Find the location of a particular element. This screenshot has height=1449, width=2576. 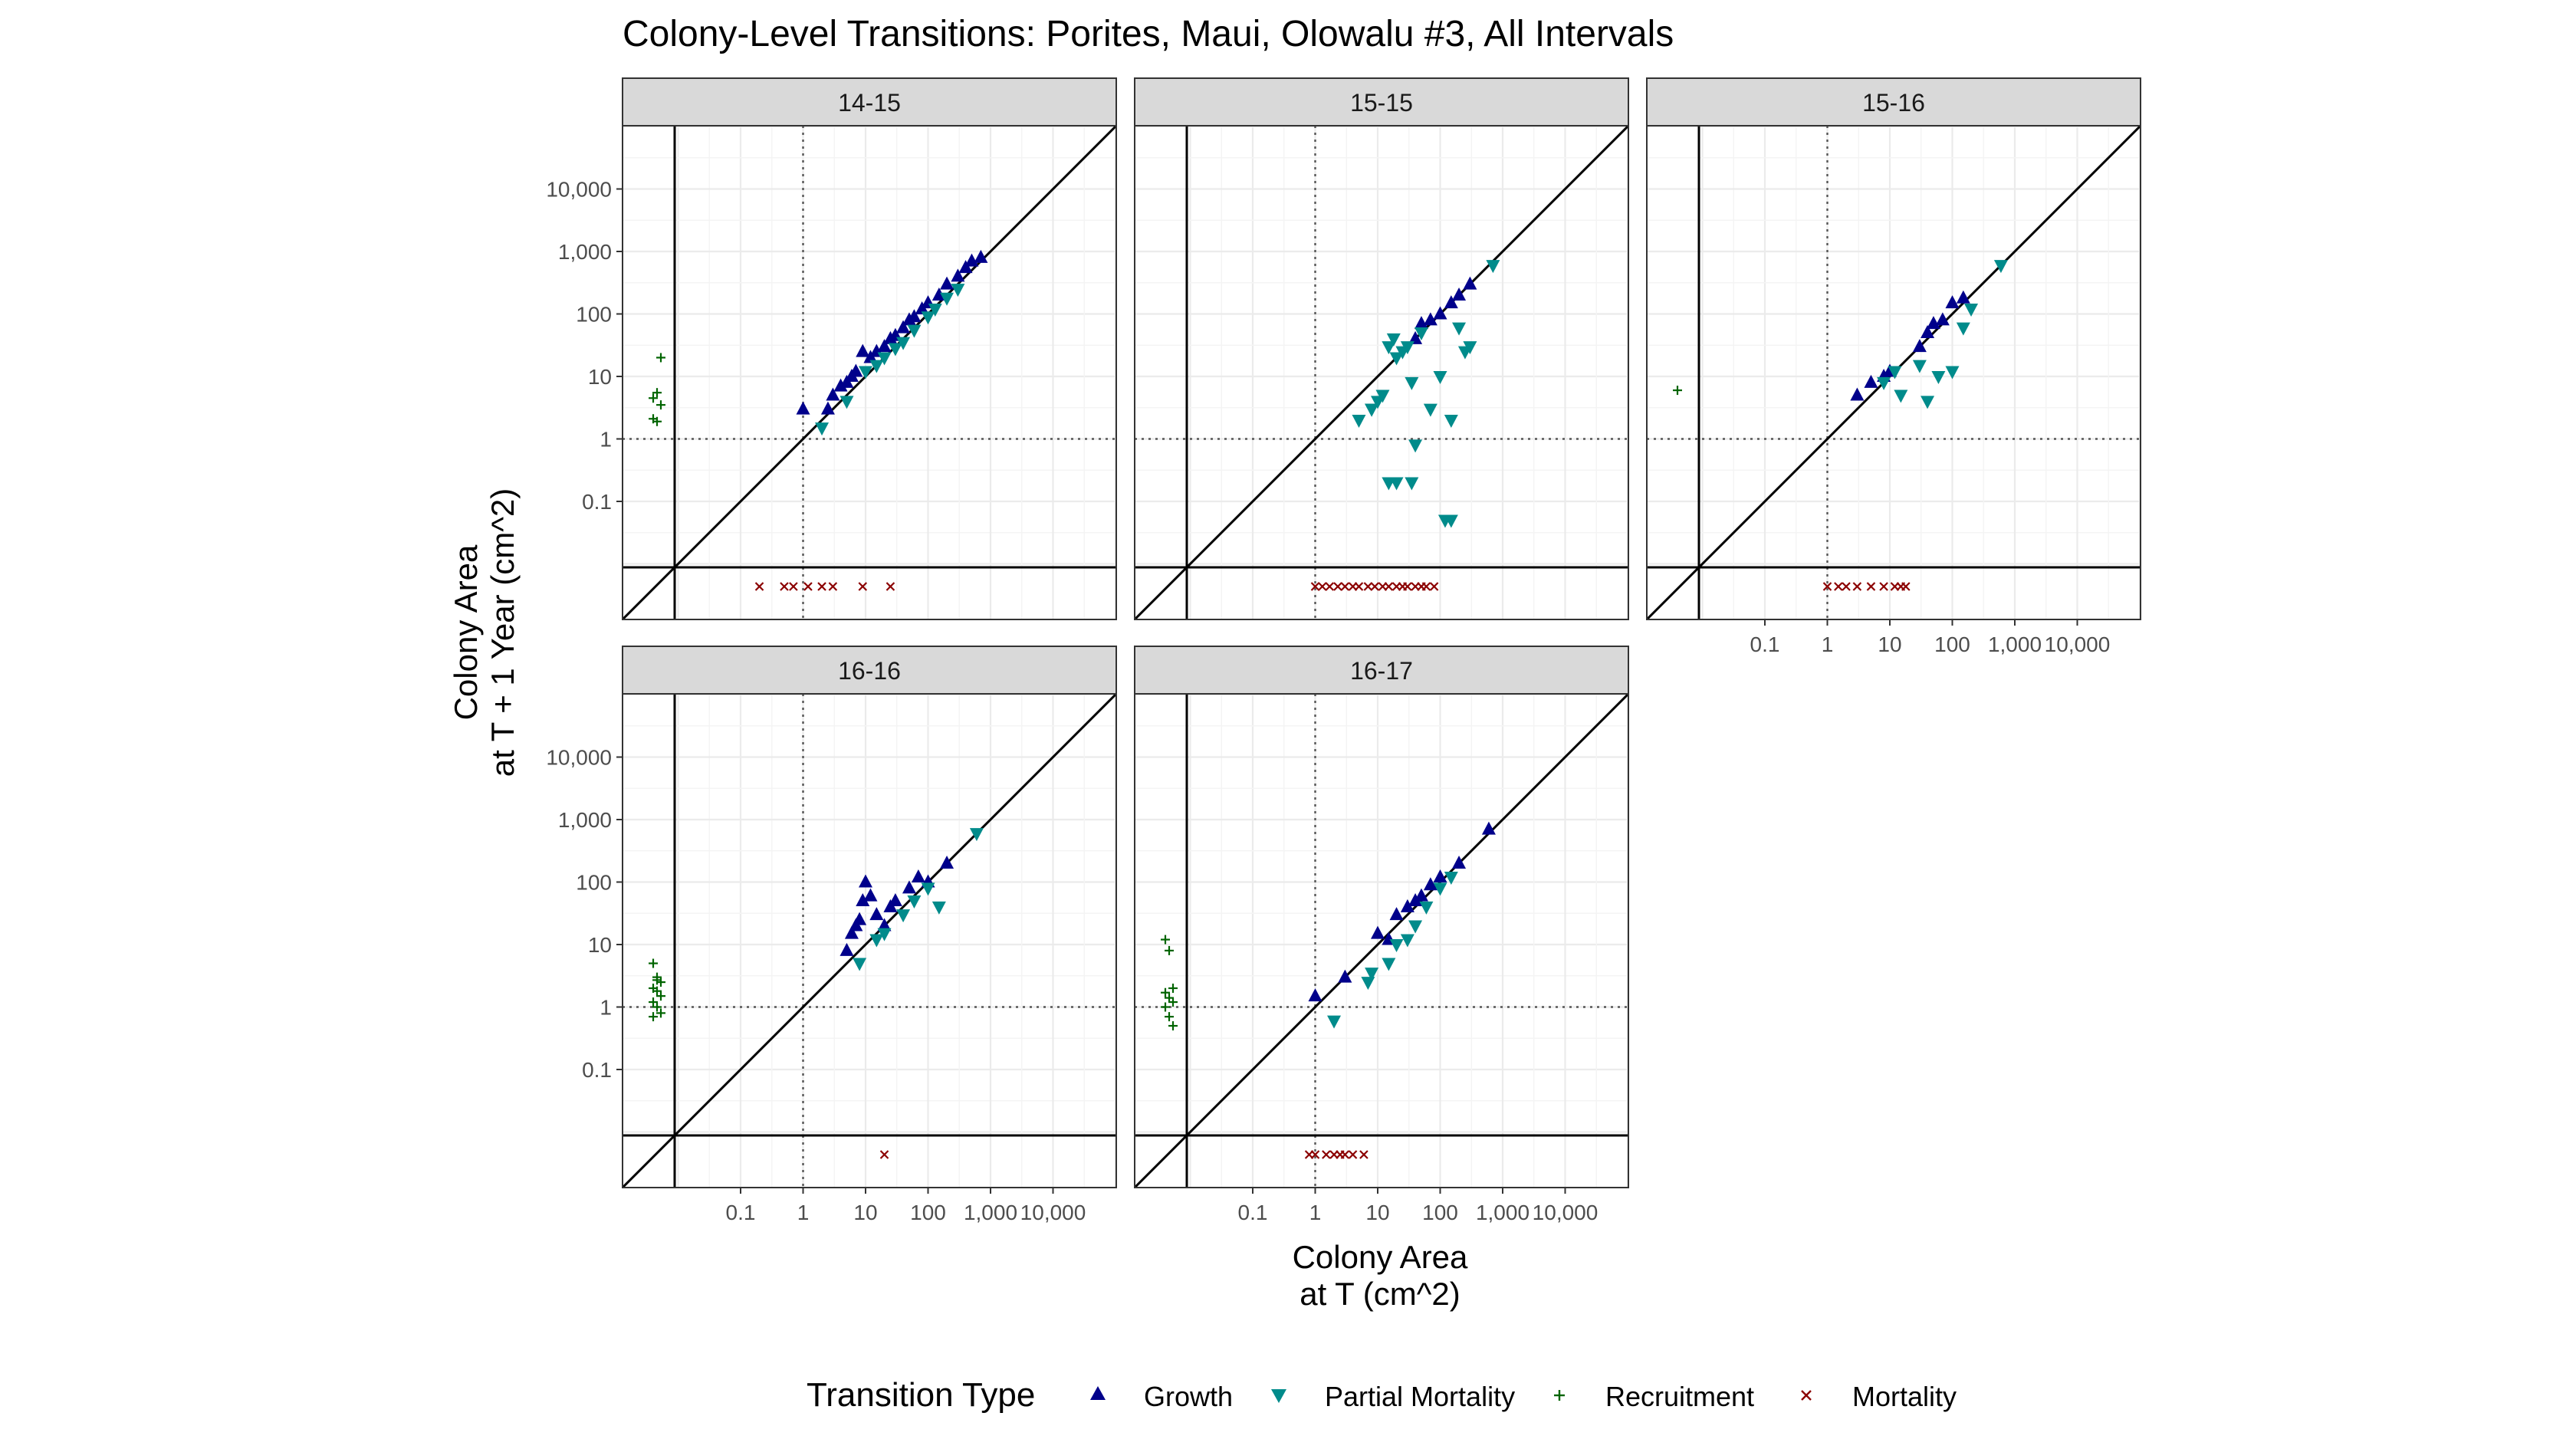

panel-strip-label: 16-17 is located at coordinates (1382, 671).